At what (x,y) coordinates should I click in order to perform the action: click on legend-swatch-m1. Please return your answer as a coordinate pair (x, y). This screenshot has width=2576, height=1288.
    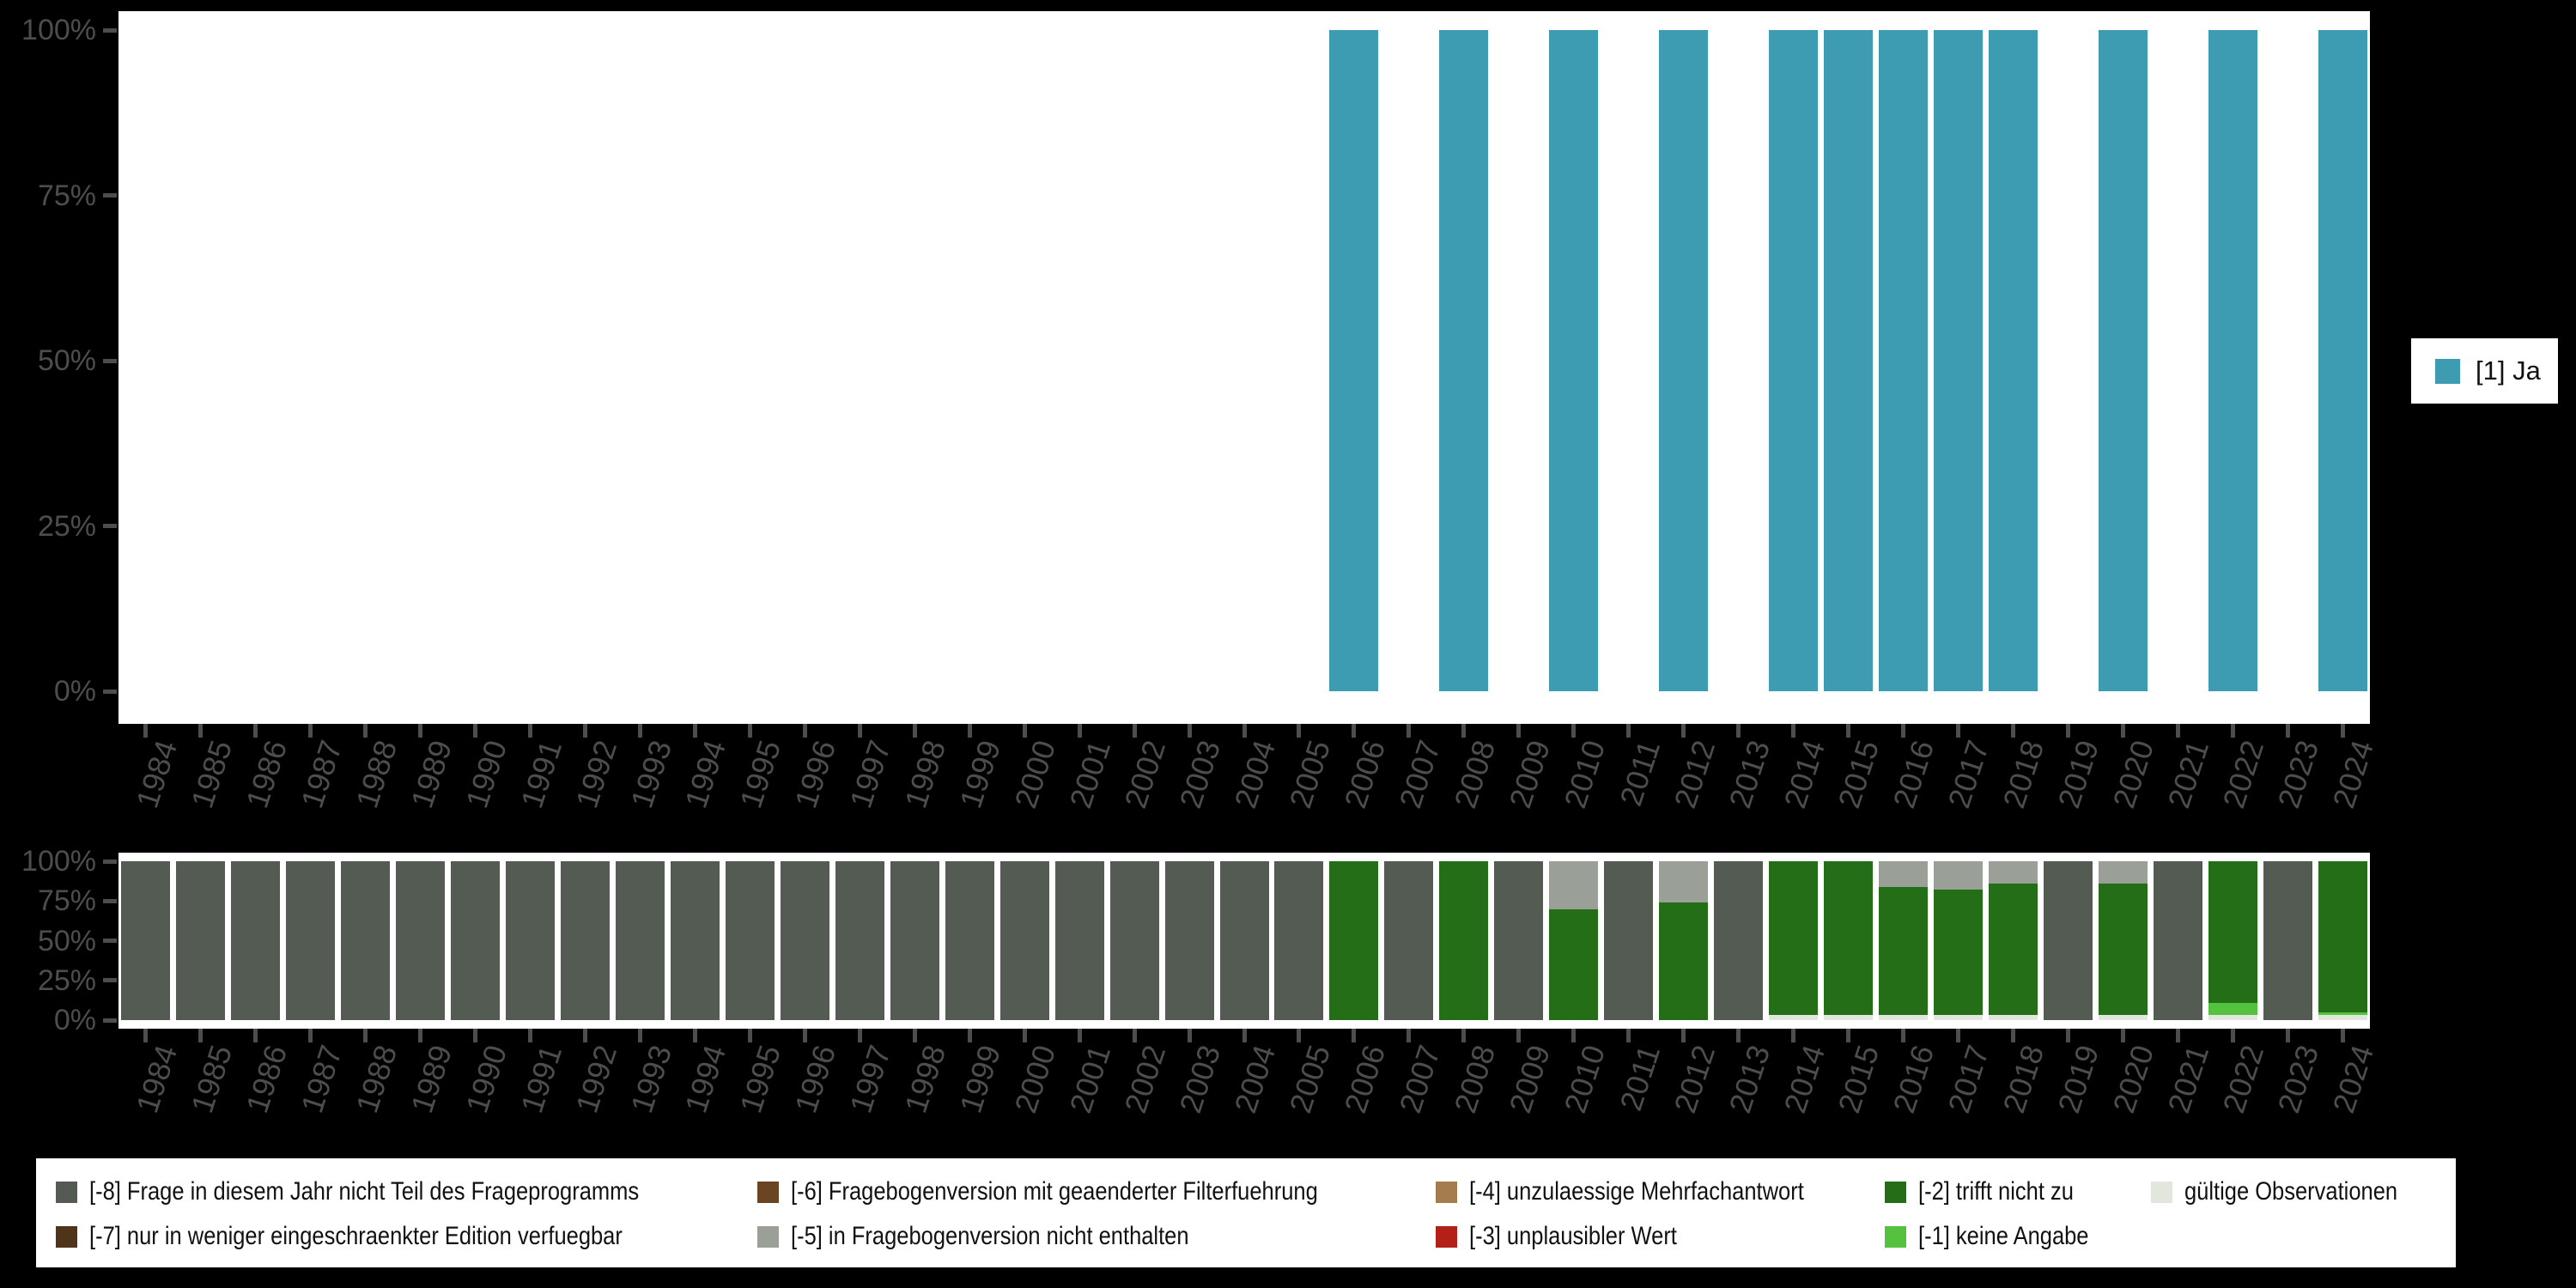
    Looking at the image, I should click on (1895, 1236).